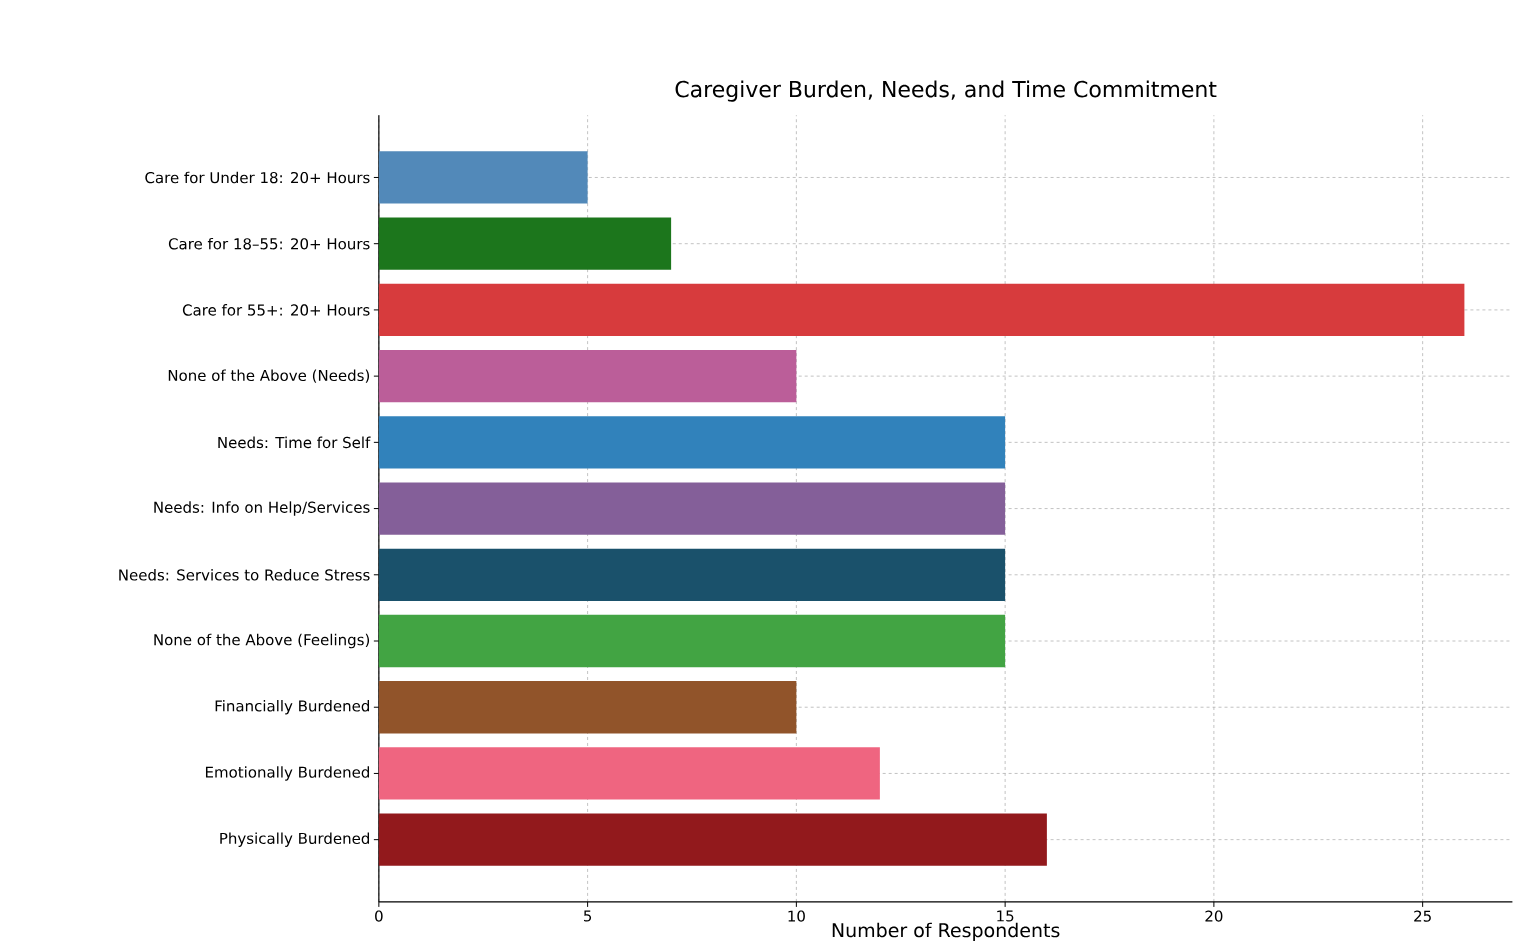 This screenshot has width=1513, height=944. What do you see at coordinates (1005, 916) in the screenshot?
I see `x-tick-label: 15` at bounding box center [1005, 916].